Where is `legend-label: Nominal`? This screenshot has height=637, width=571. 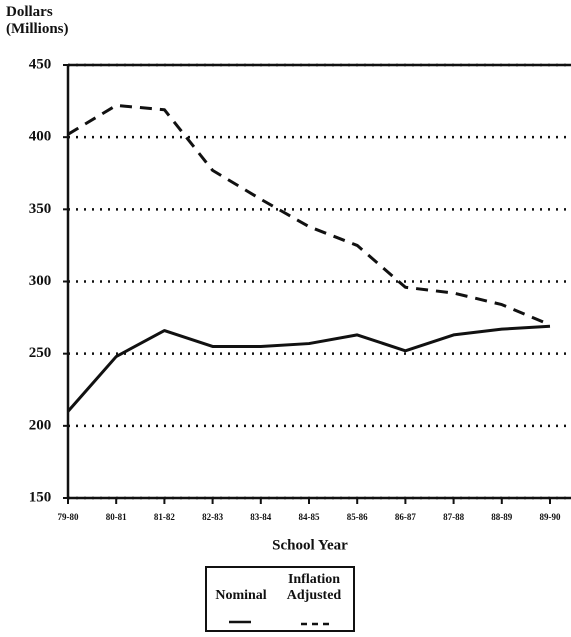
legend-label: Nominal is located at coordinates (241, 595).